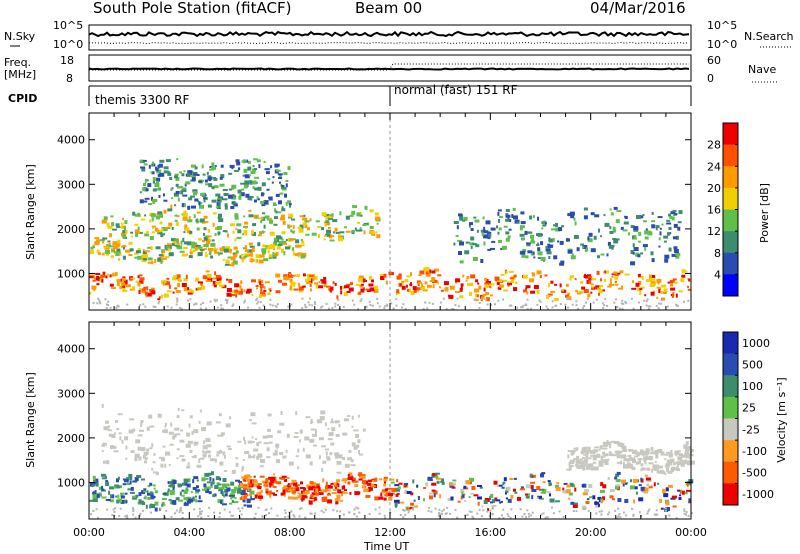 The width and height of the screenshot is (800, 554). I want to click on nsearch-tick-top: 10^5, so click(722, 25).